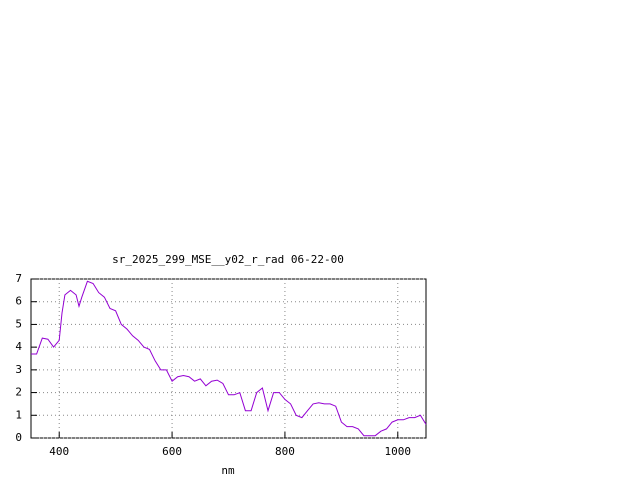 The height and width of the screenshot is (480, 640). Describe the element at coordinates (18, 414) in the screenshot. I see `y-tick-label: 1` at that location.